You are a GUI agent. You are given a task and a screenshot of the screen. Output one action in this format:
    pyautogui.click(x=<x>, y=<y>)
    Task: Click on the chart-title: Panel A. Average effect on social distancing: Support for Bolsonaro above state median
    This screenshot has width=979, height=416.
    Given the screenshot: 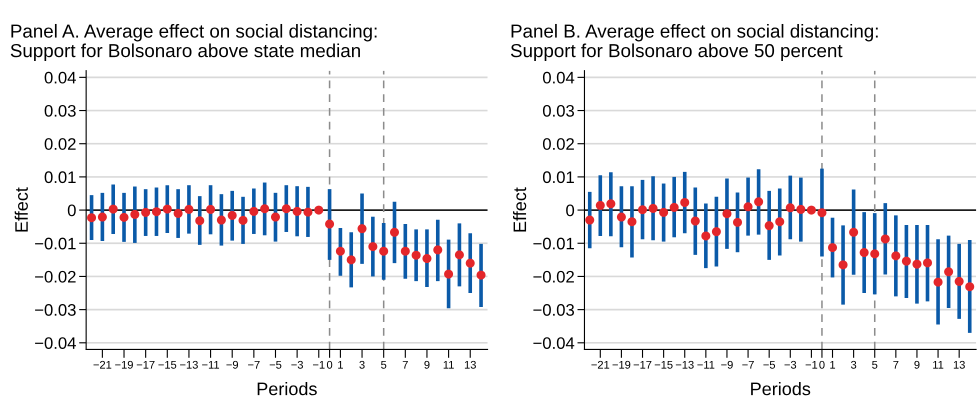 What is the action you would take?
    pyautogui.click(x=193, y=42)
    